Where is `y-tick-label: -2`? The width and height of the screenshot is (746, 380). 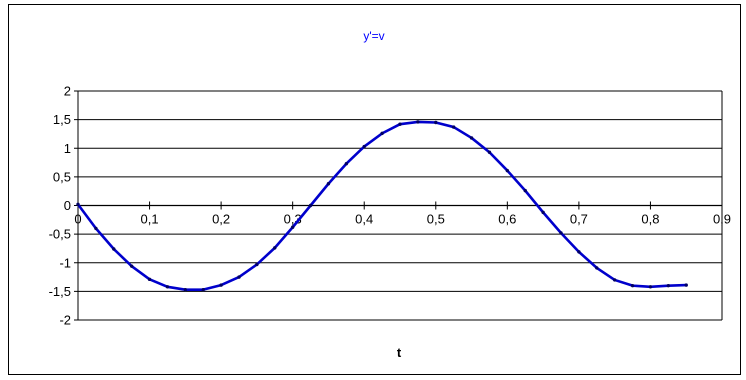
y-tick-label: -2 is located at coordinates (65, 320).